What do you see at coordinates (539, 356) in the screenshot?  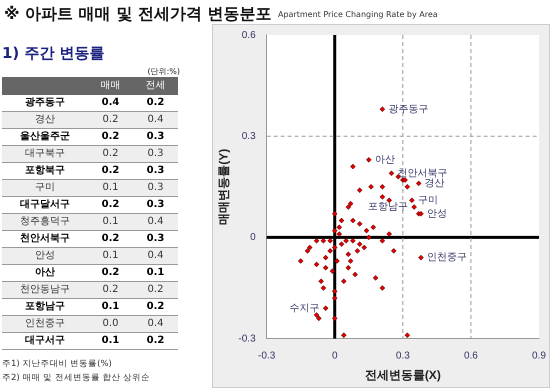 I see `x-tick-label: 0.9` at bounding box center [539, 356].